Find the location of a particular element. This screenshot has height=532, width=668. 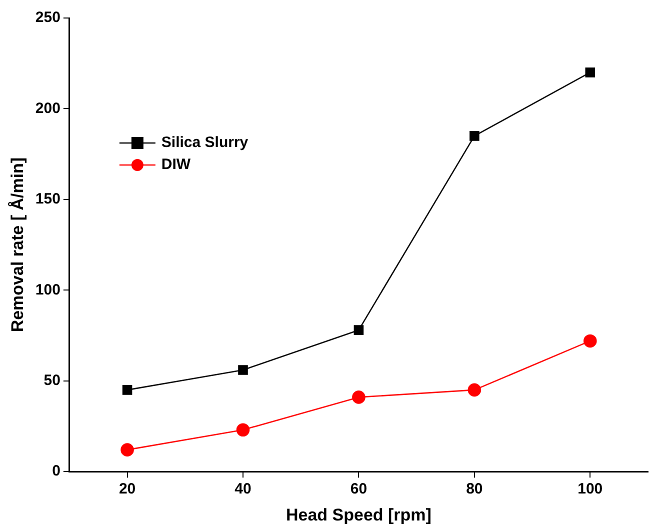

x-tick-label: 100 is located at coordinates (590, 489).